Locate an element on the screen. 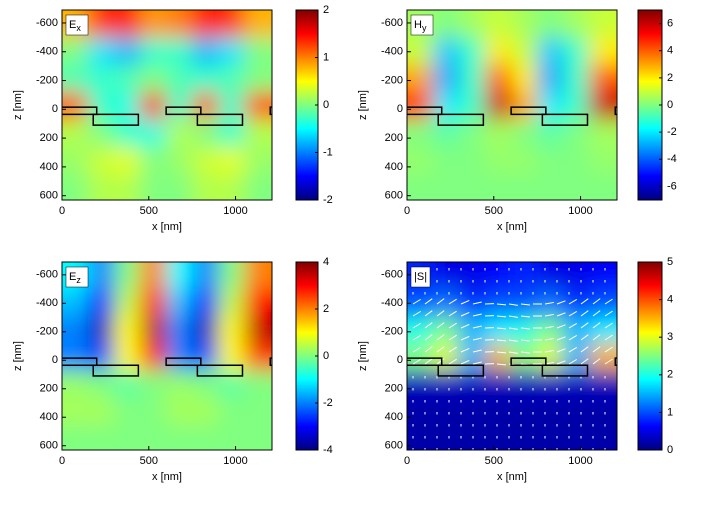 Image resolution: width=701 pixels, height=505 pixels. y-tick-label: 400 is located at coordinates (394, 417).